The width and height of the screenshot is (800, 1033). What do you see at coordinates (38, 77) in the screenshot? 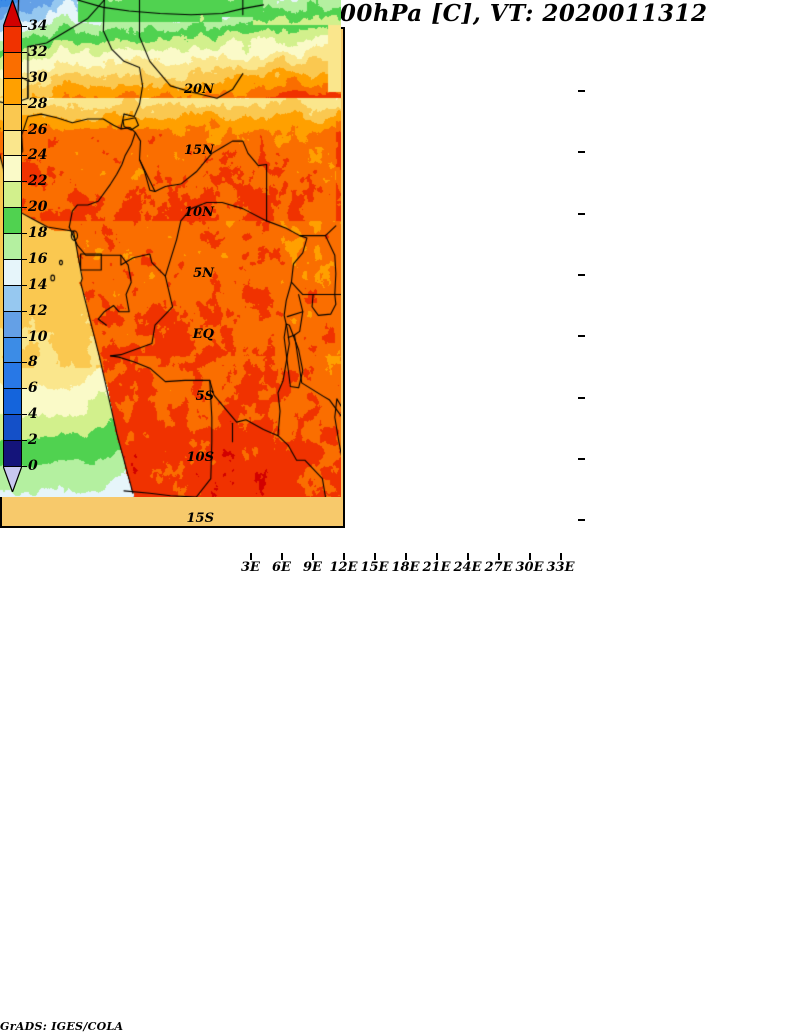
I see `colorbar-tick-label: 30` at bounding box center [38, 77].